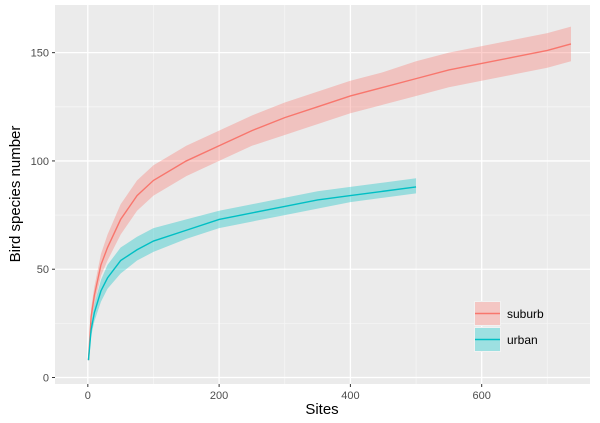 Image resolution: width=600 pixels, height=423 pixels. Describe the element at coordinates (40, 54) in the screenshot. I see `y-tick-label: 150` at that location.